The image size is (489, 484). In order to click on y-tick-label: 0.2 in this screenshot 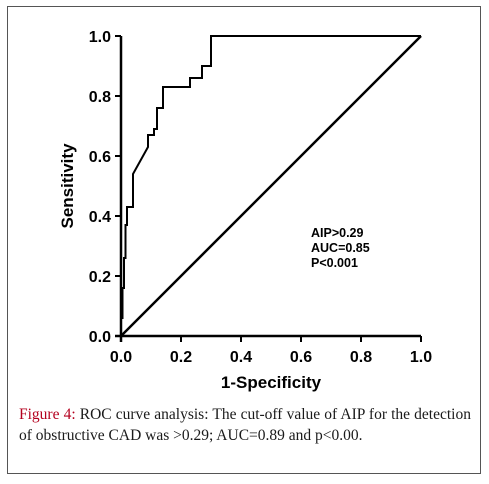, I will do `click(100, 277)`.